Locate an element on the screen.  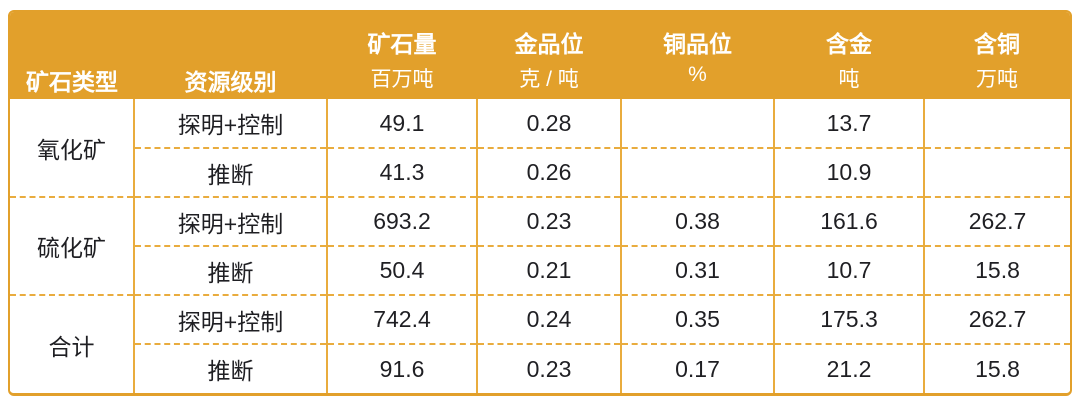
cell-copper-grade: 0.35 is located at coordinates (697, 319).